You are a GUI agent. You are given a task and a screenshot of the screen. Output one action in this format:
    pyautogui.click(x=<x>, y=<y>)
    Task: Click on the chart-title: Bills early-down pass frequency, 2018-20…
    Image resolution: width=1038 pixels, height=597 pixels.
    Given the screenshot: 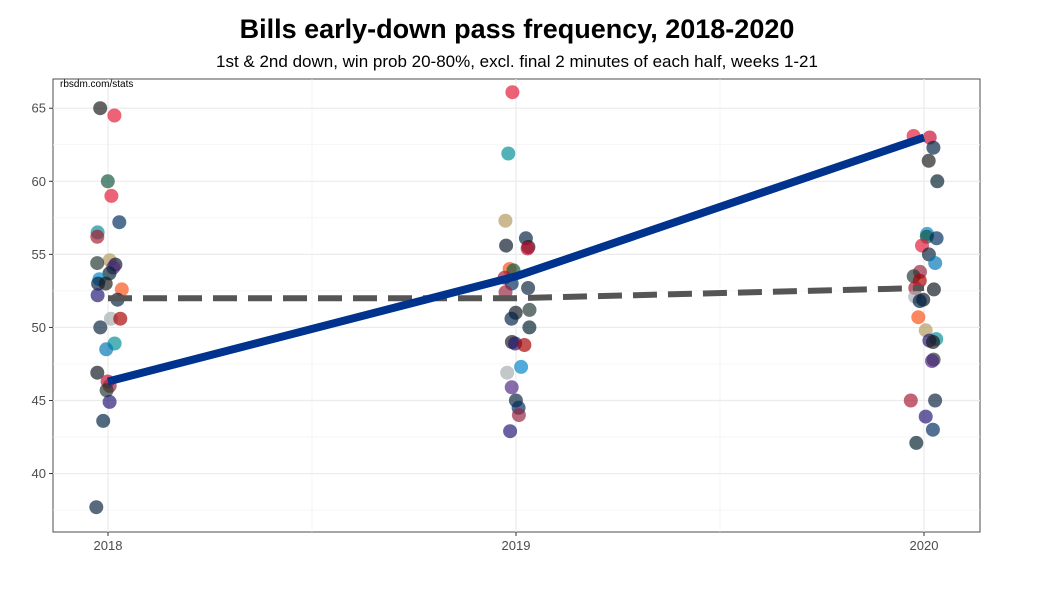 What is the action you would take?
    pyautogui.click(x=517, y=29)
    